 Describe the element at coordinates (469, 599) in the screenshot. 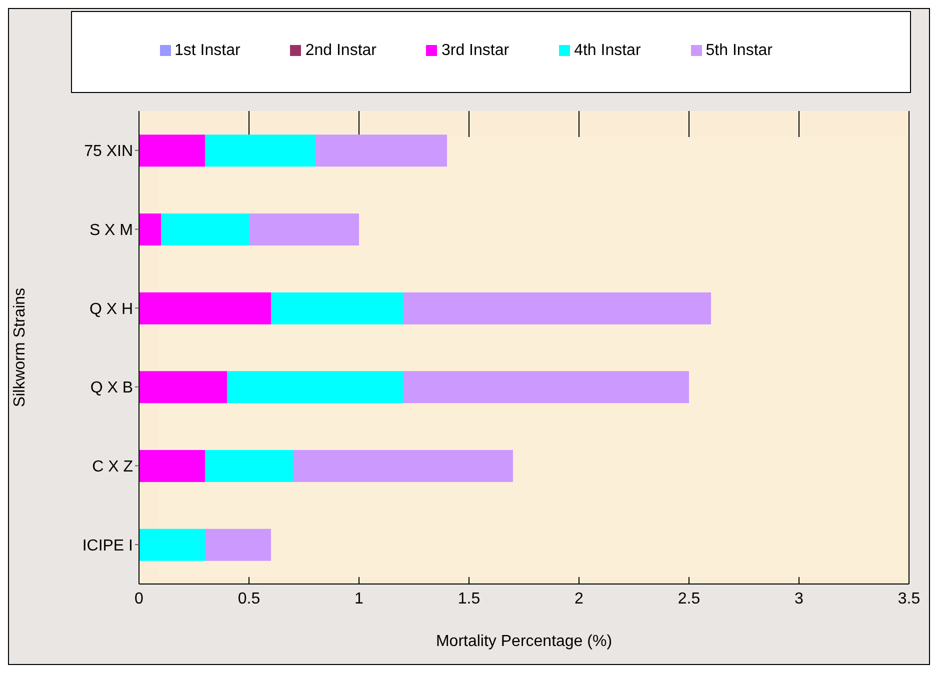

I see `x-tick-label: 1.5` at that location.